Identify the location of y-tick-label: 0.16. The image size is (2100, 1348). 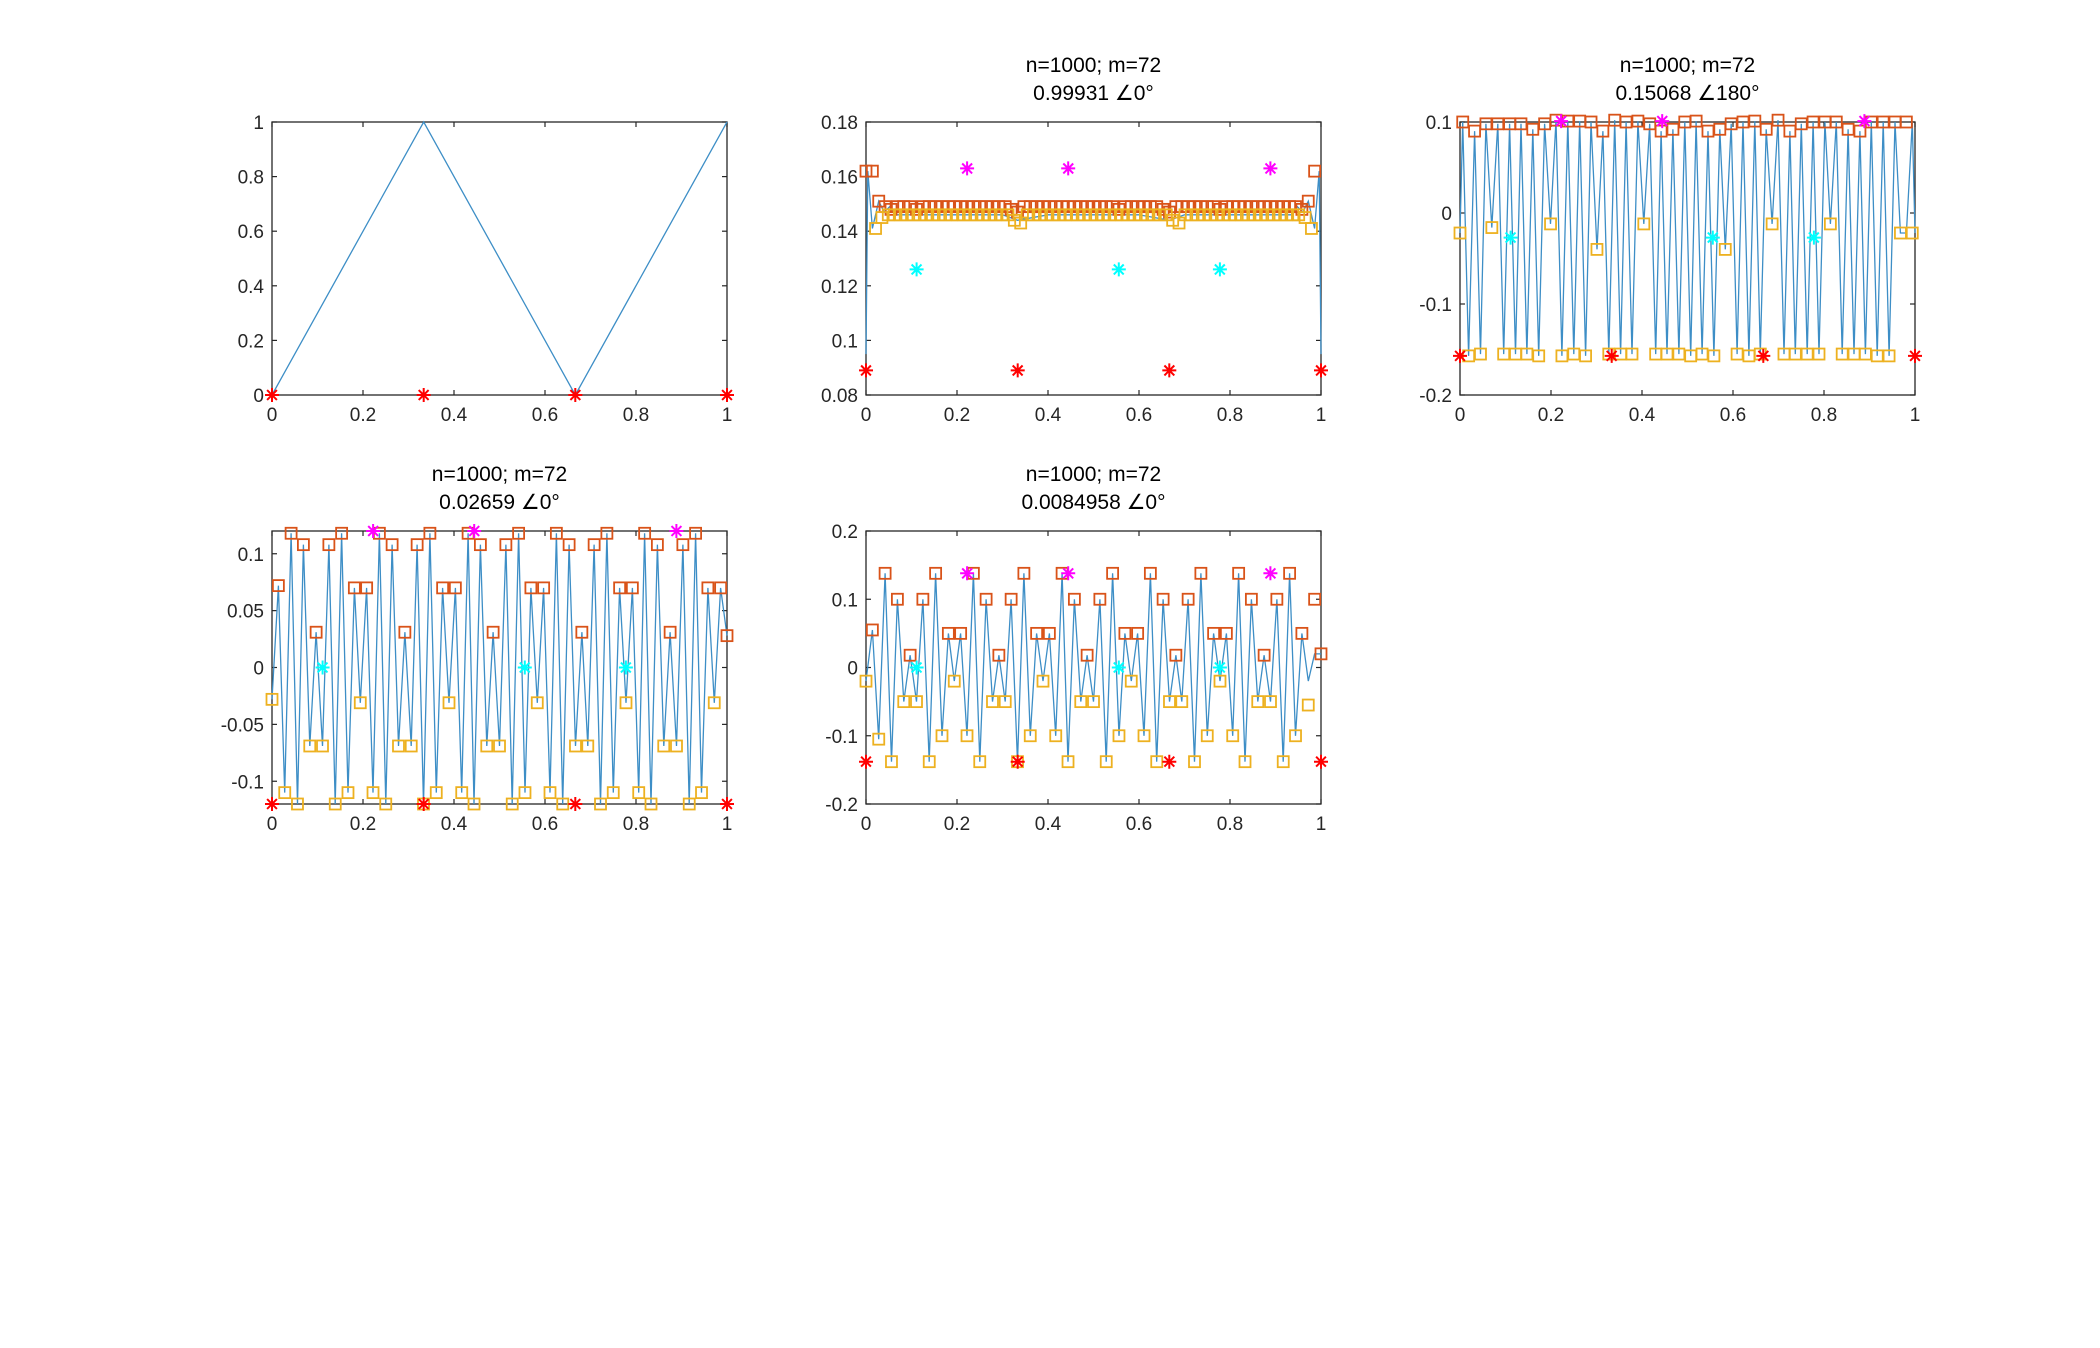
(839, 178).